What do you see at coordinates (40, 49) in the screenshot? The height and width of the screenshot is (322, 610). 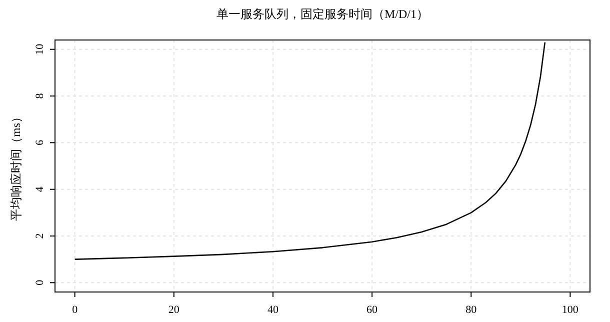 I see `y-tick-label: 10` at bounding box center [40, 49].